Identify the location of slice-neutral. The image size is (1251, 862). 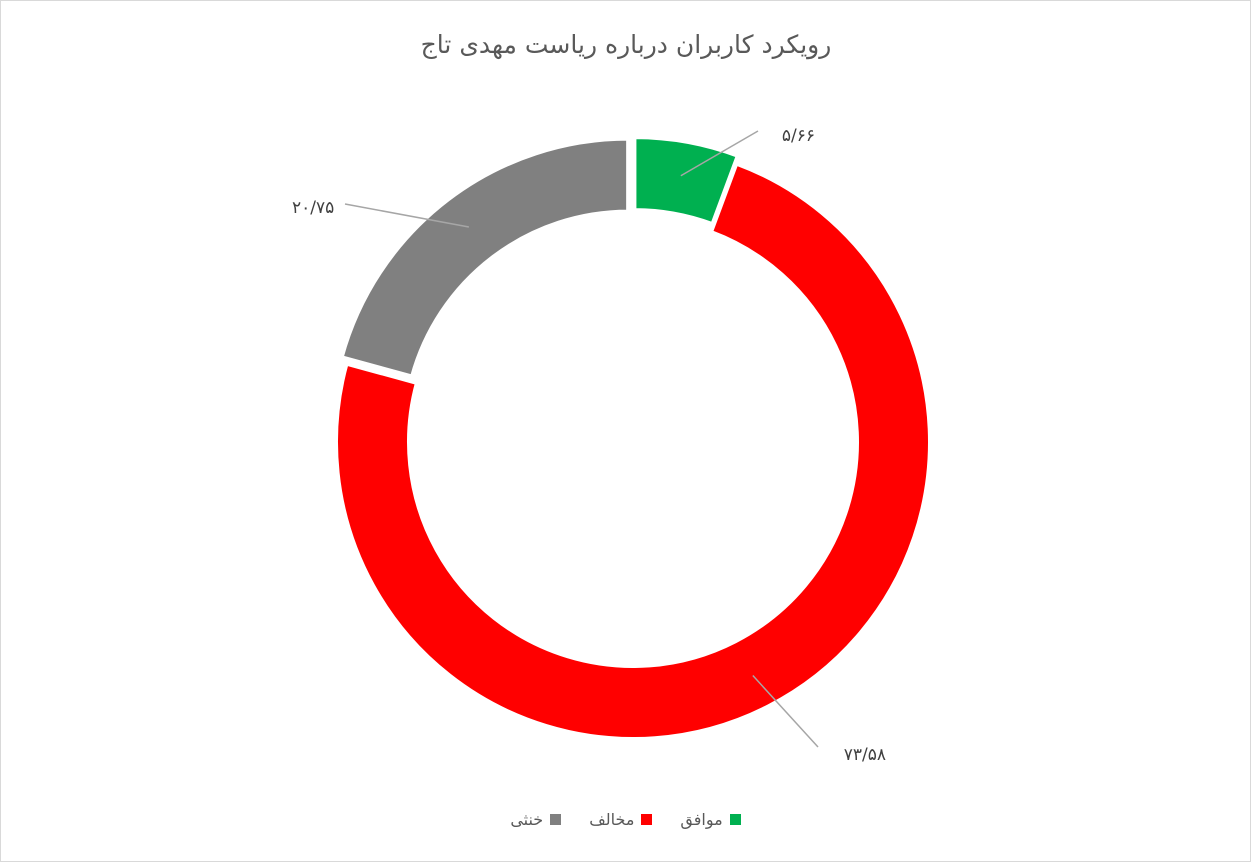
(485, 258).